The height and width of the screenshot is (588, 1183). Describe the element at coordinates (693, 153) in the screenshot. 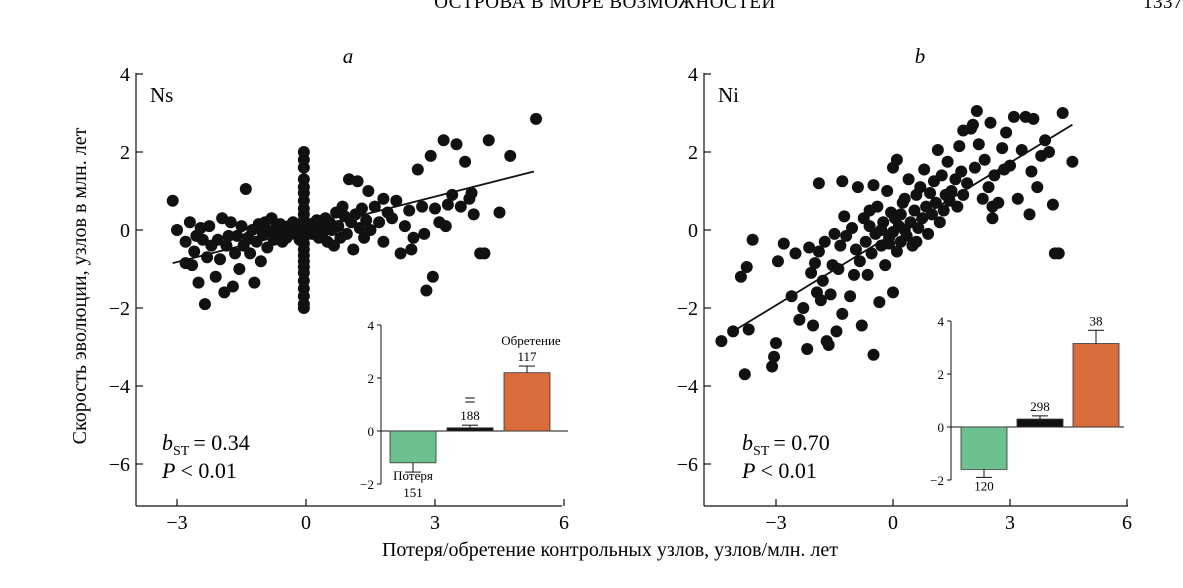

I see `y-tick-label: 2` at that location.